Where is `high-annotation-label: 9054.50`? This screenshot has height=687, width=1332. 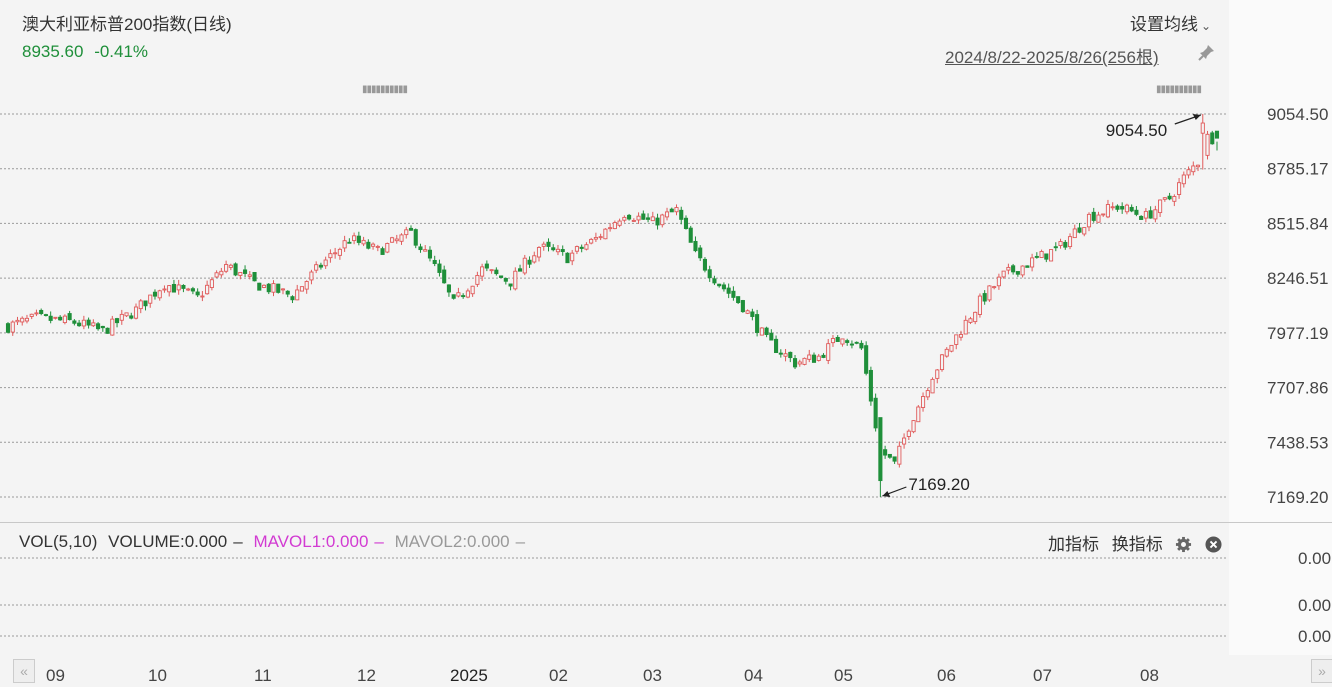
high-annotation-label: 9054.50 is located at coordinates (1136, 130).